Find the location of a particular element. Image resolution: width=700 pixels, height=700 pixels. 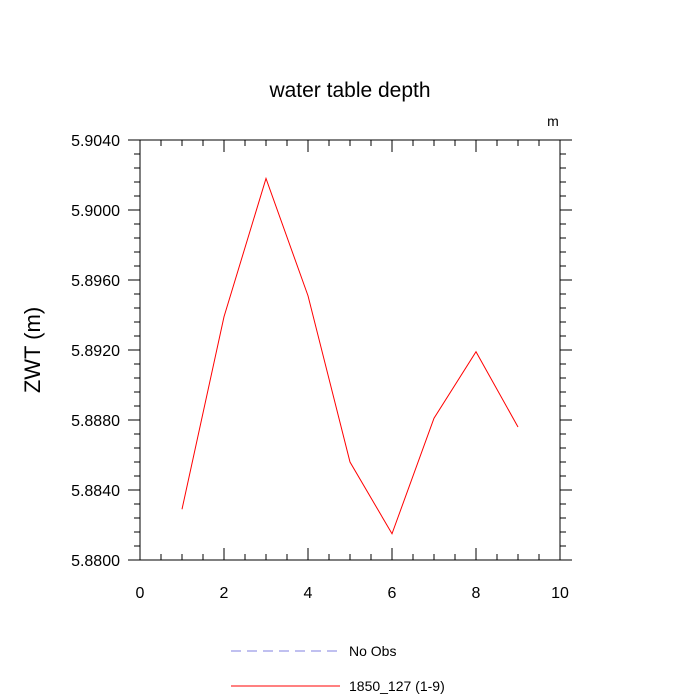

y-tick-label: 5.8840 is located at coordinates (95, 491).